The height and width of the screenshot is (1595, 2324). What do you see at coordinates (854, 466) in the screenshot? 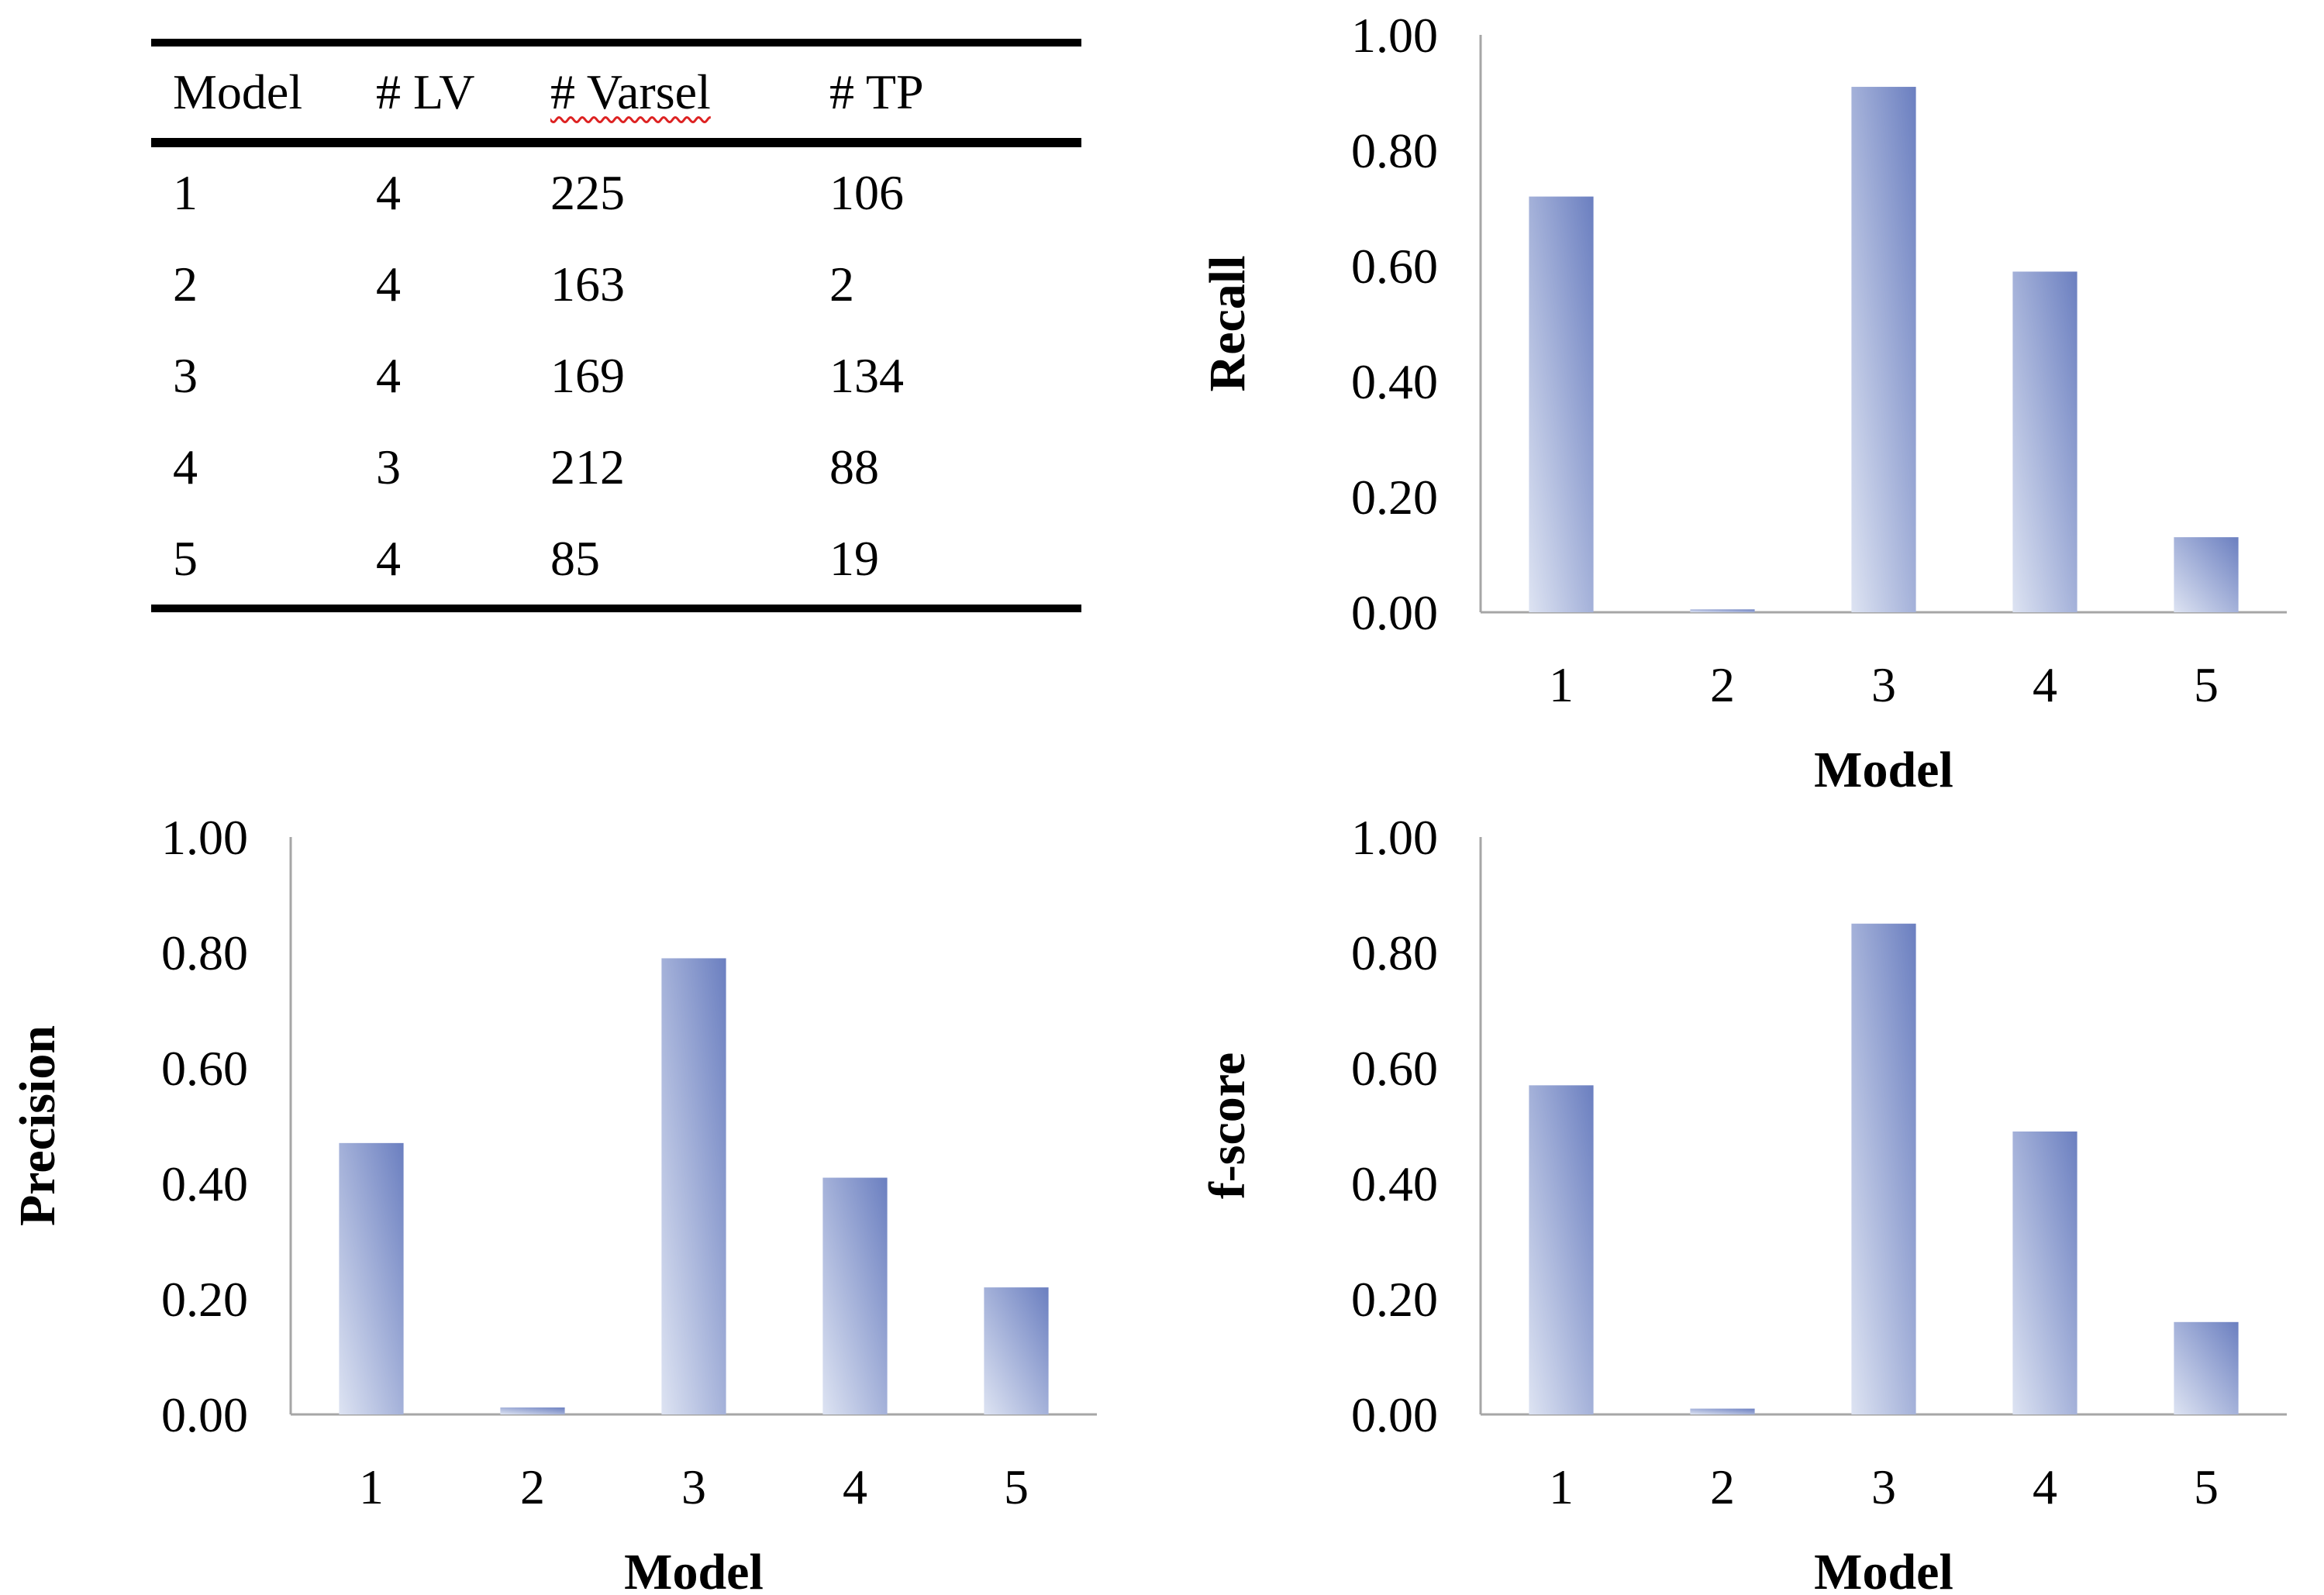
I see `cell-tp: 88` at bounding box center [854, 466].